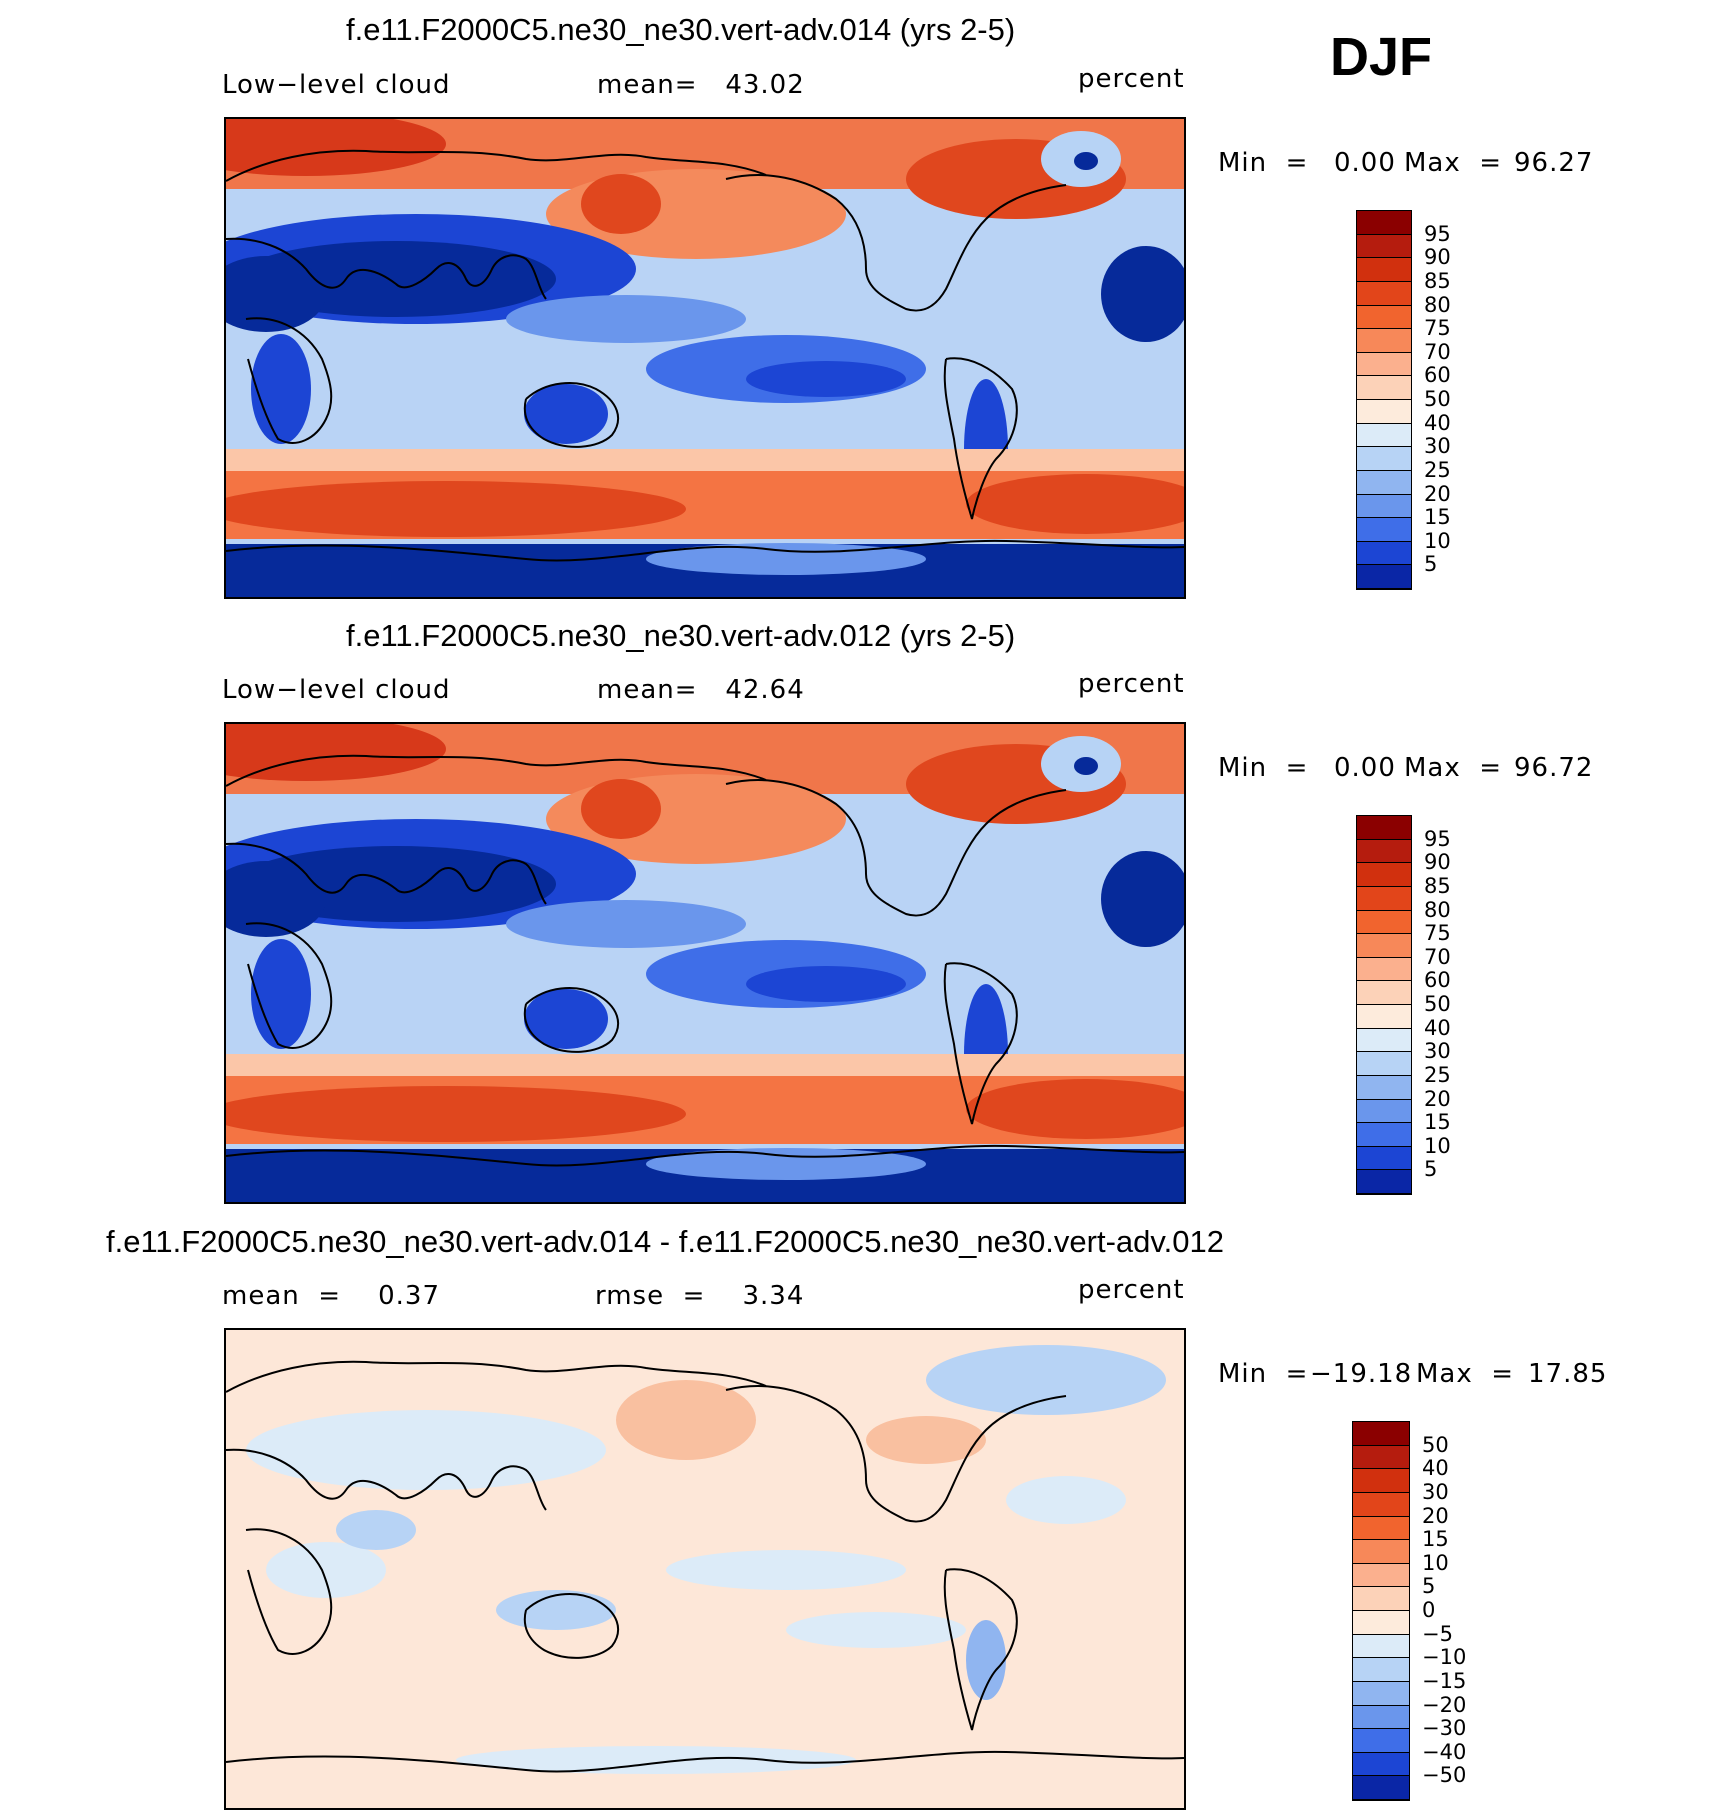 This screenshot has width=1710, height=1819. I want to click on panel-2-map, so click(705, 963).